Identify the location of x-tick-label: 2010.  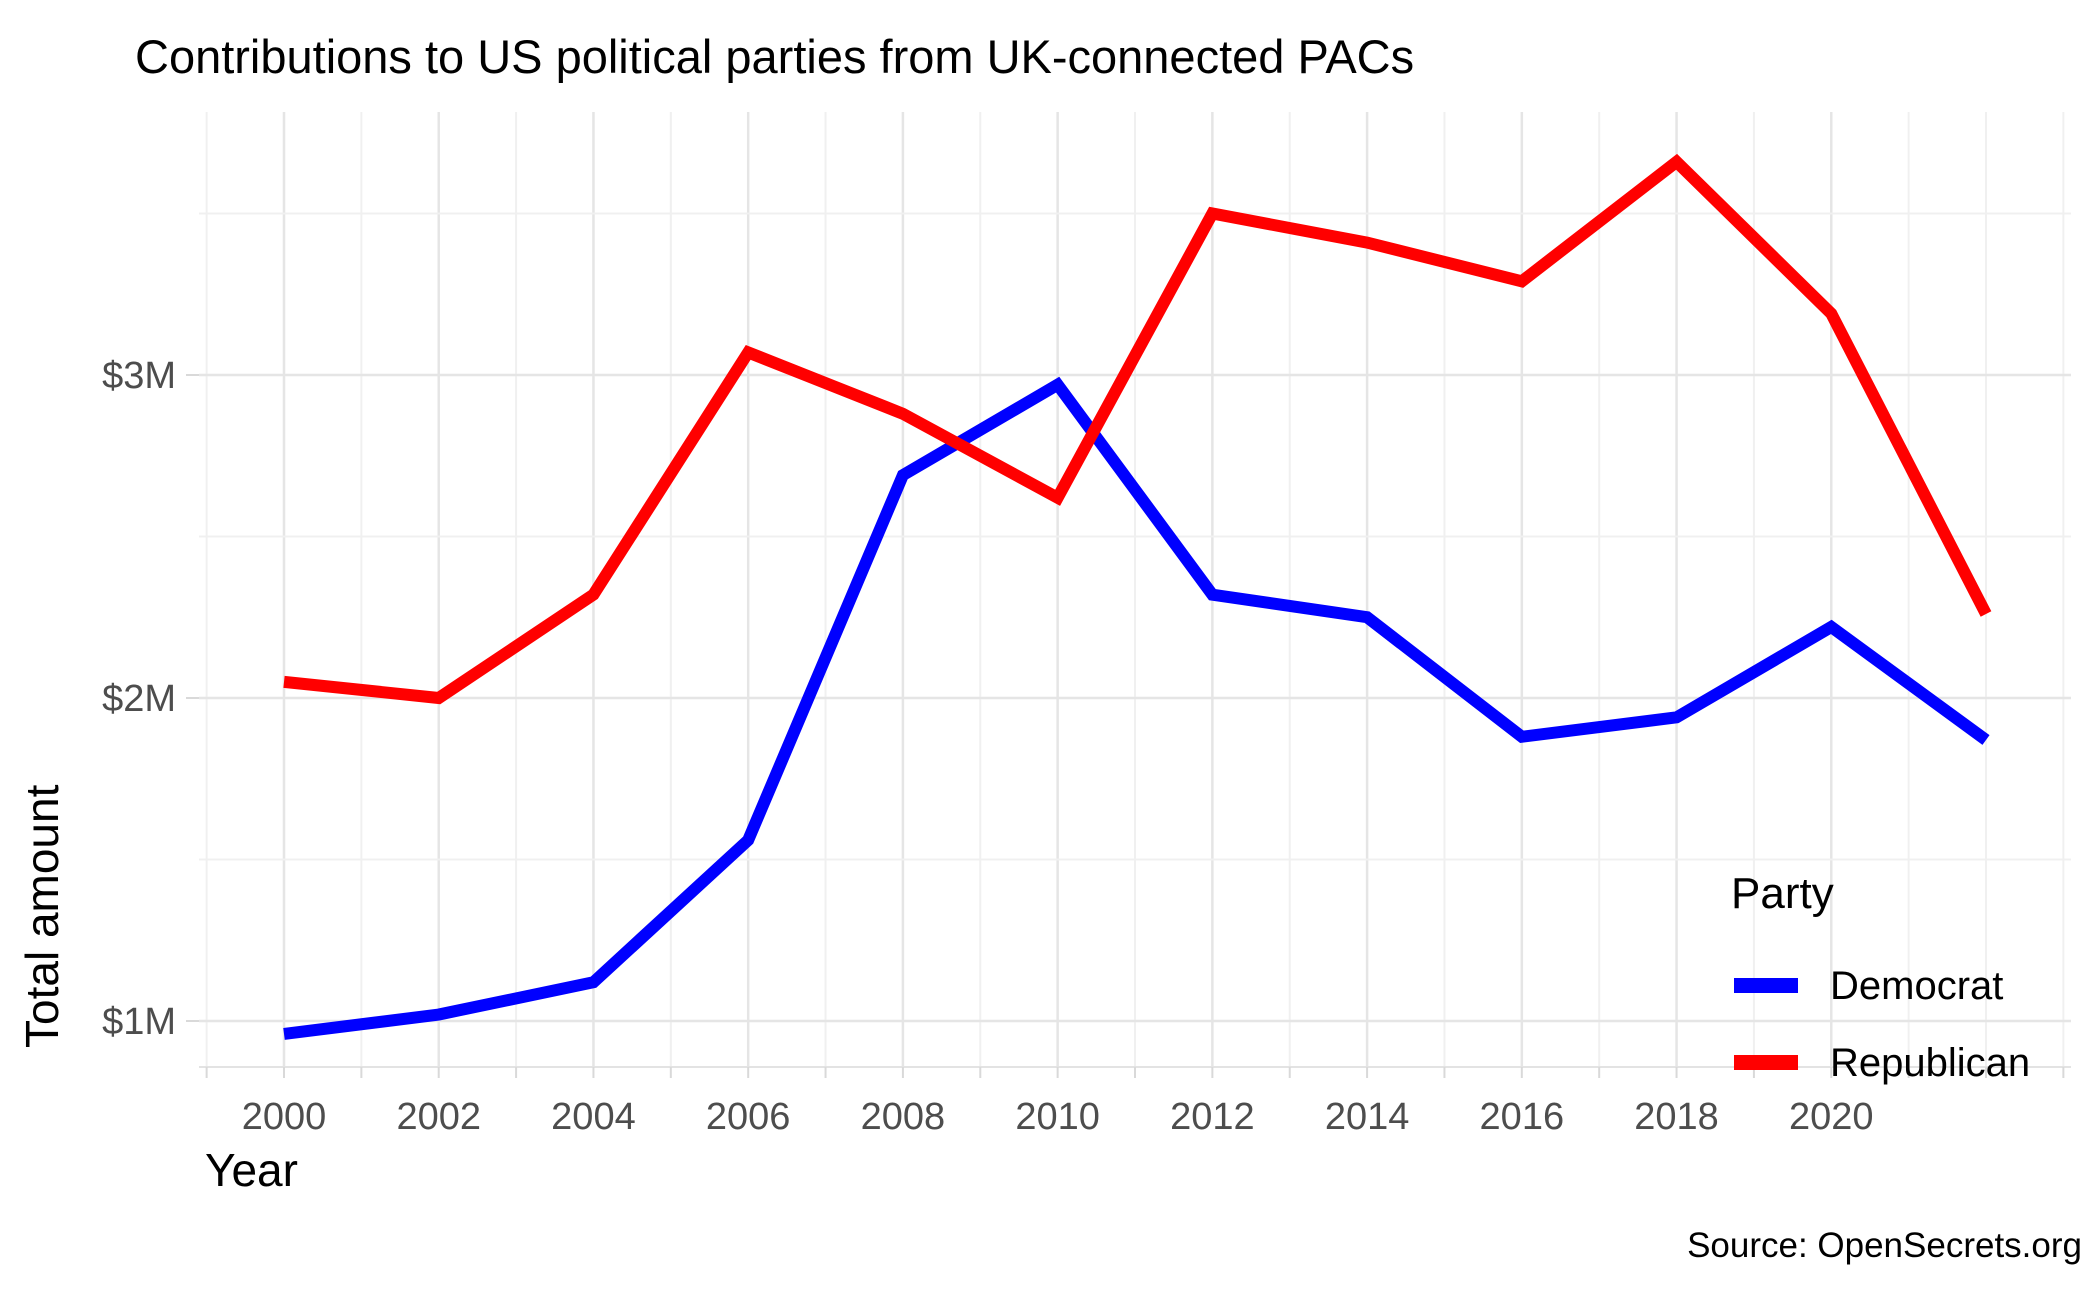
(1057, 1117).